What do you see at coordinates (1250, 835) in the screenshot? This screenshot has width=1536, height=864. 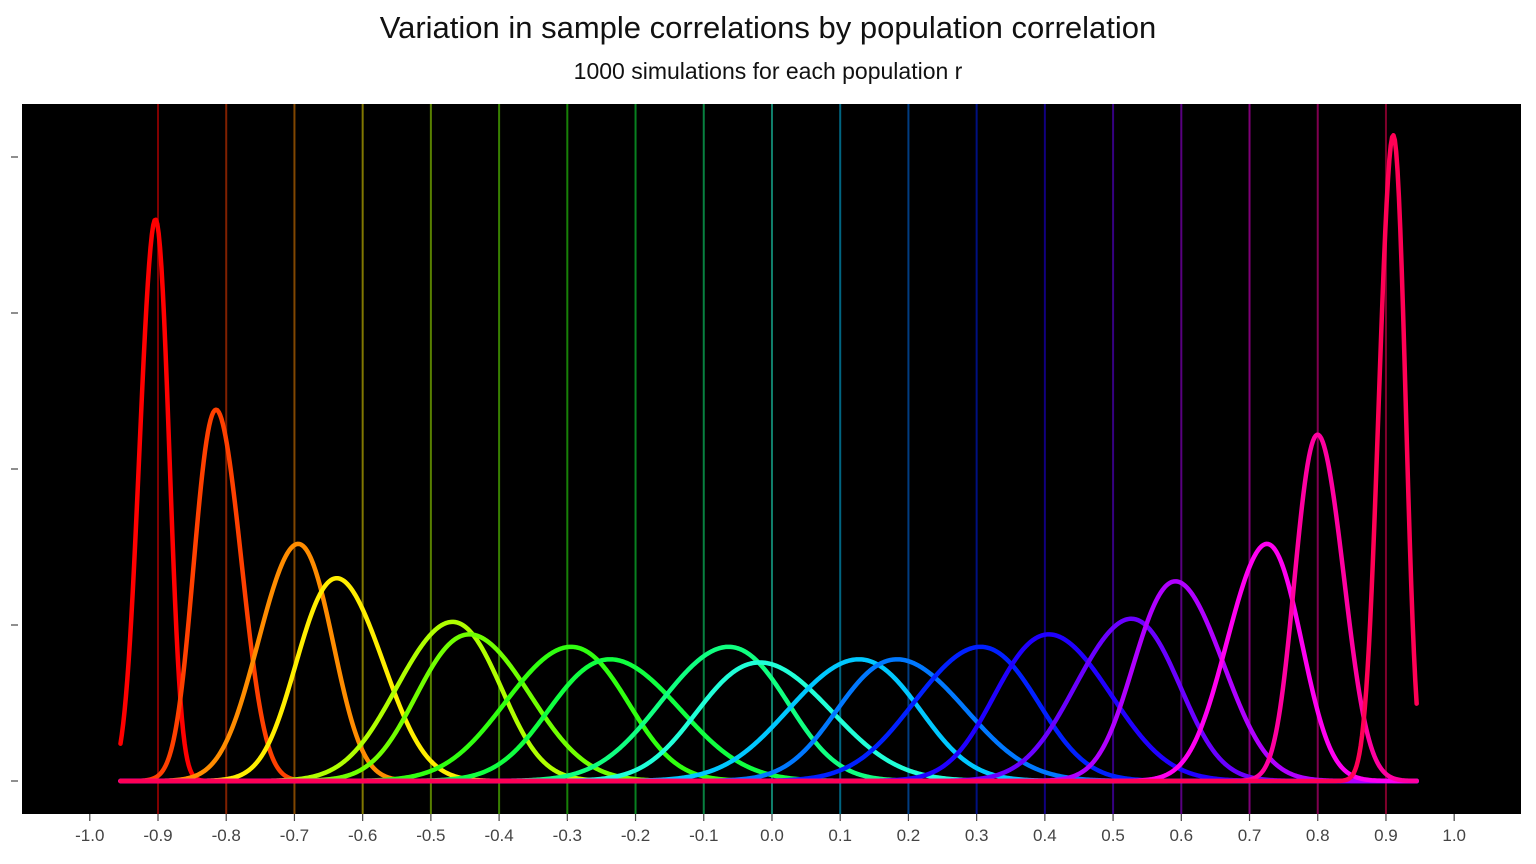 I see `x-tick-label: 0.7` at bounding box center [1250, 835].